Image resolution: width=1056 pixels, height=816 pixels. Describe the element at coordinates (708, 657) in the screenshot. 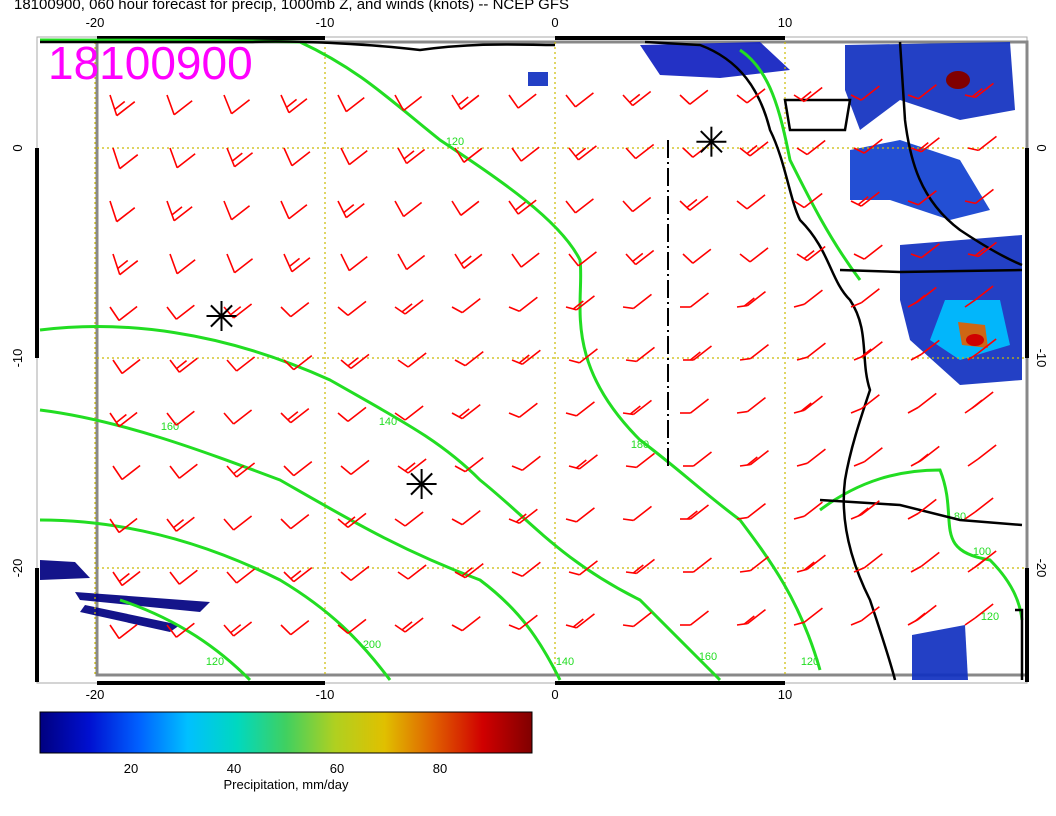

I see `contour-label: 160` at that location.